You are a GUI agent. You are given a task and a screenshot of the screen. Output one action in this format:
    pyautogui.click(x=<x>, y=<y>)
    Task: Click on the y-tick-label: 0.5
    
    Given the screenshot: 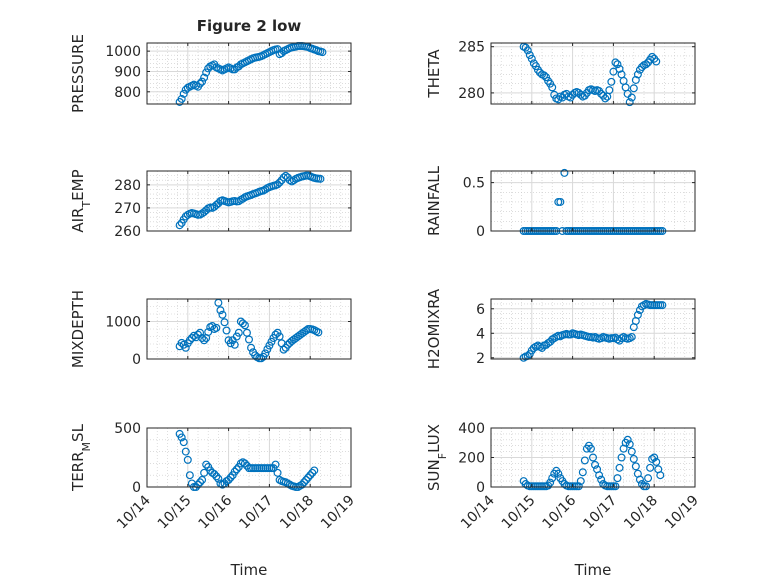 What is the action you would take?
    pyautogui.click(x=474, y=184)
    